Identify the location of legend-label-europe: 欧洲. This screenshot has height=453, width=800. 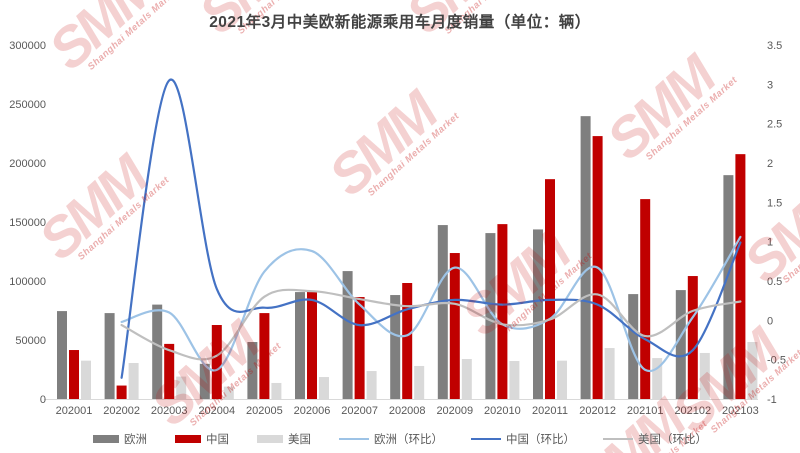
(135, 440).